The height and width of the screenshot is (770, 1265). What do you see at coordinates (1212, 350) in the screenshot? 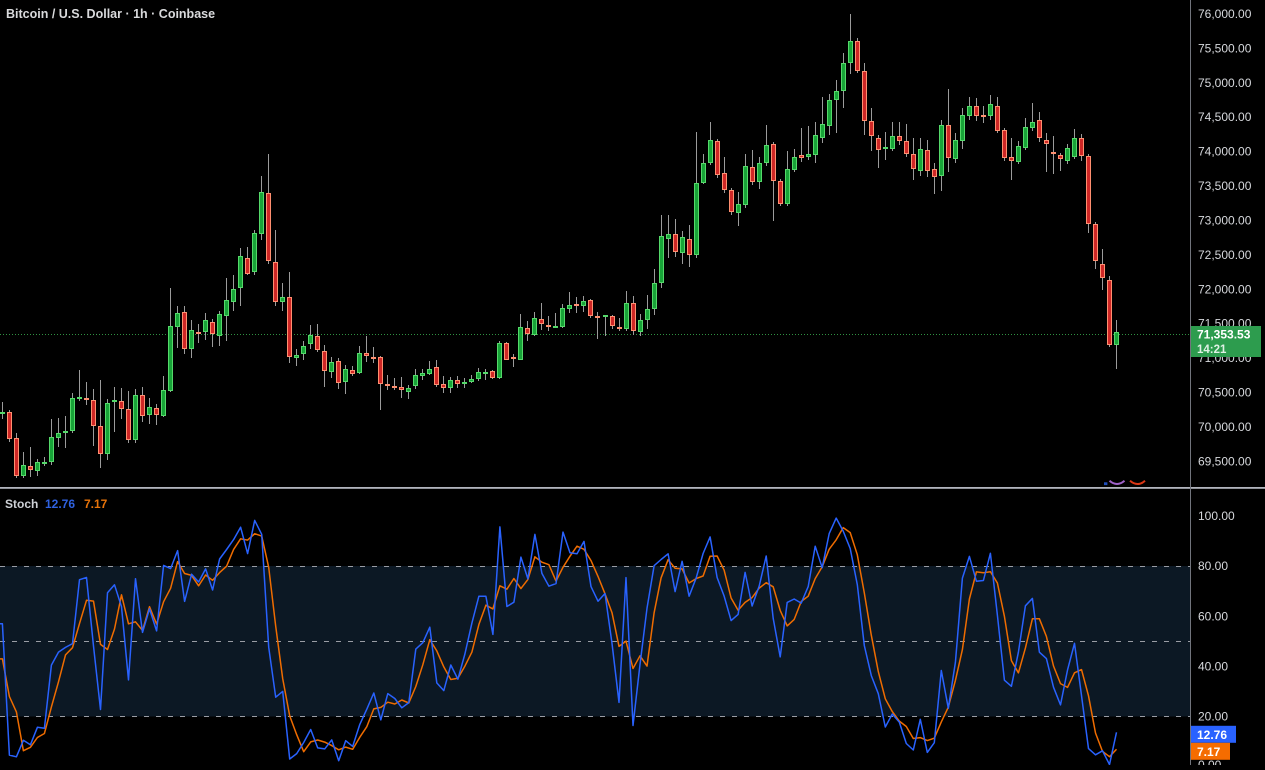
I see `svg-text: 14:21` at bounding box center [1212, 350].